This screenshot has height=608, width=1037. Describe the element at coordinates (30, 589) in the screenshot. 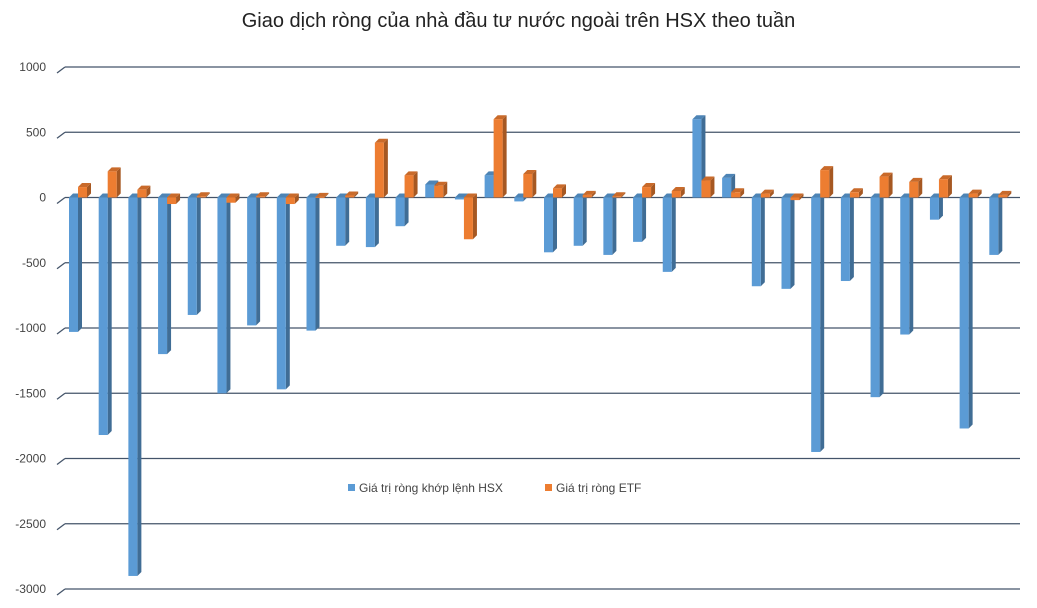

I see `y-tick-label: -3000` at that location.